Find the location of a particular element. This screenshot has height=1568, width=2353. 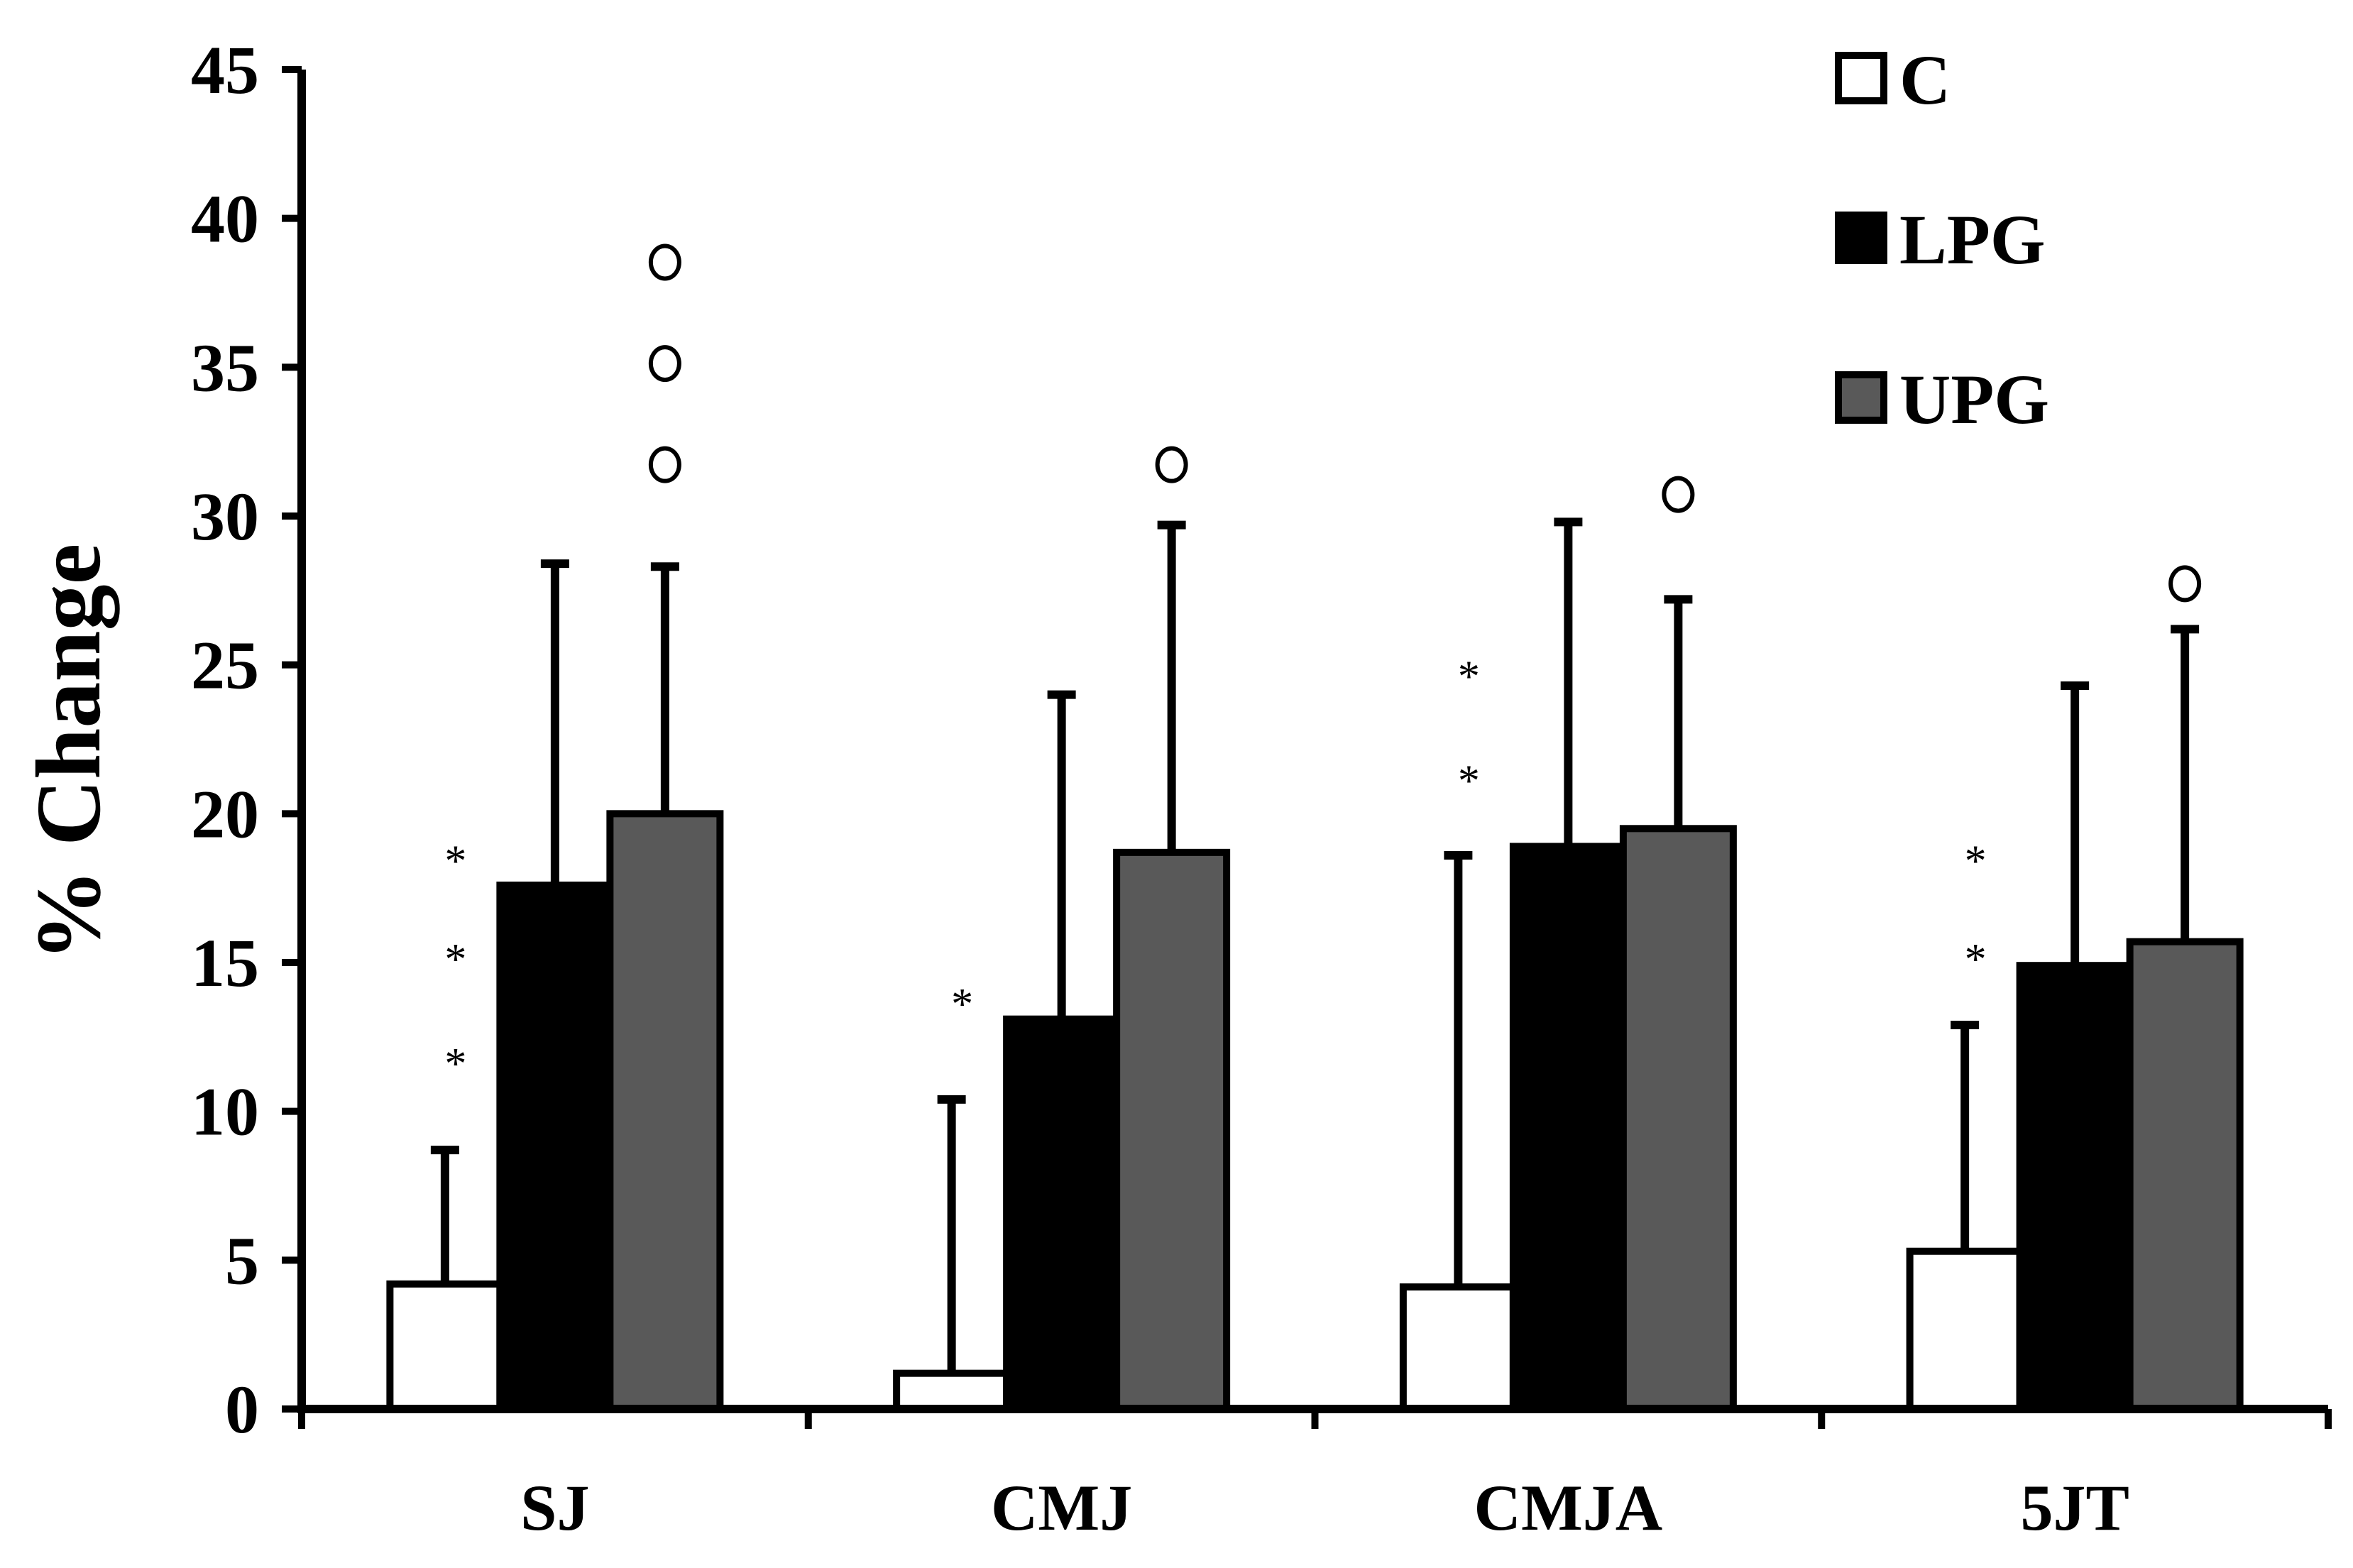

annotation-star-sj-1: * is located at coordinates (455, 960).